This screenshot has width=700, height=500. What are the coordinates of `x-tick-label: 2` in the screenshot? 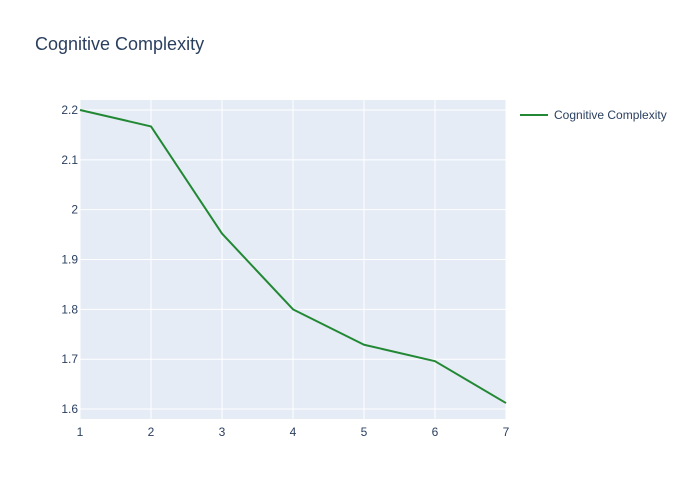 It's located at (151, 432).